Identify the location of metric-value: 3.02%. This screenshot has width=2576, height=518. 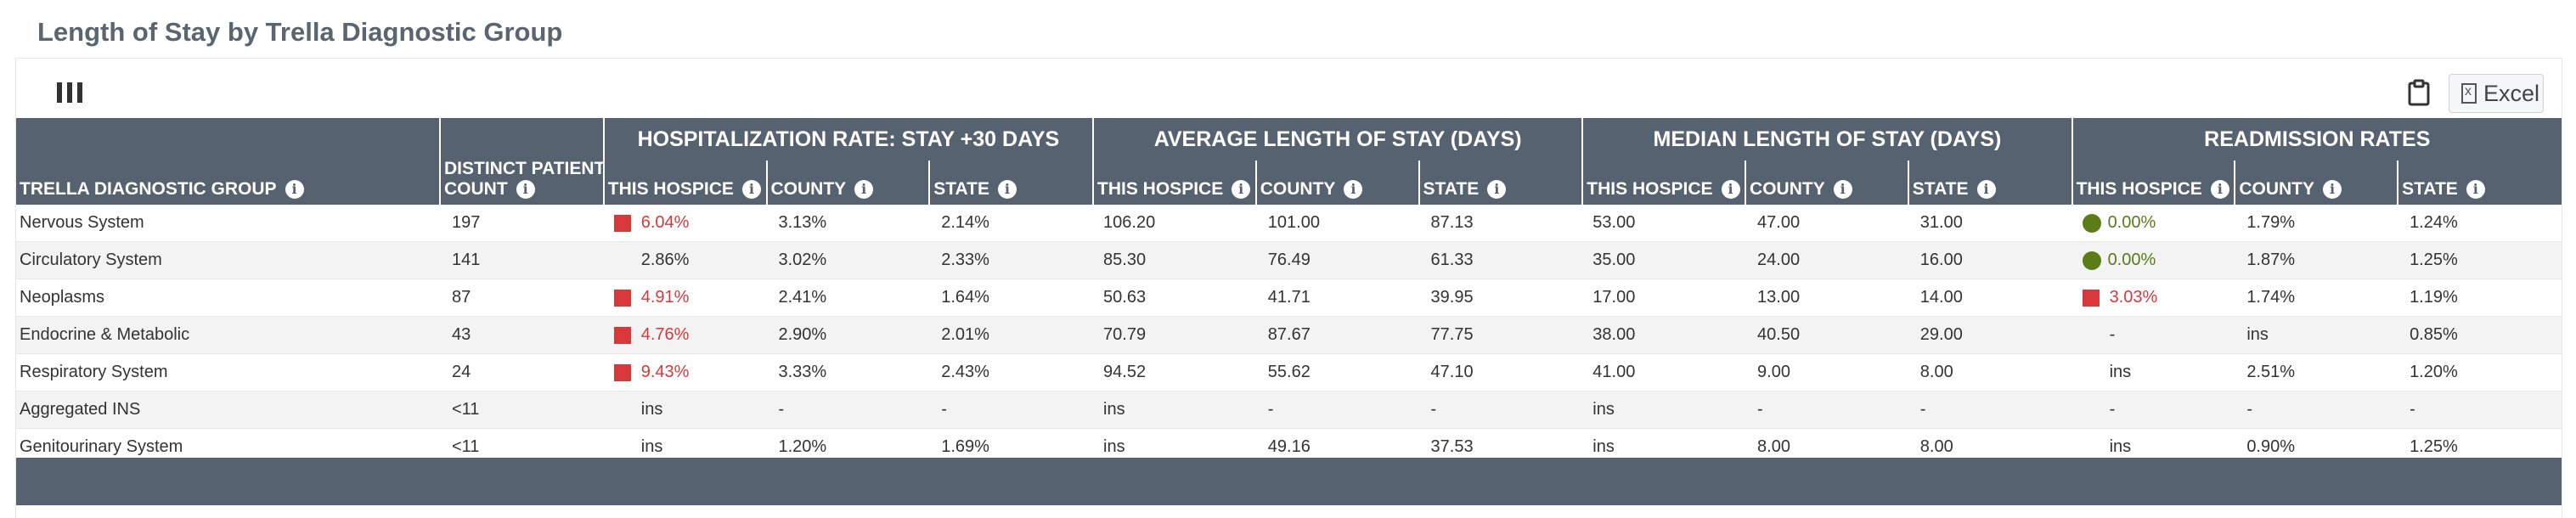
(802, 260).